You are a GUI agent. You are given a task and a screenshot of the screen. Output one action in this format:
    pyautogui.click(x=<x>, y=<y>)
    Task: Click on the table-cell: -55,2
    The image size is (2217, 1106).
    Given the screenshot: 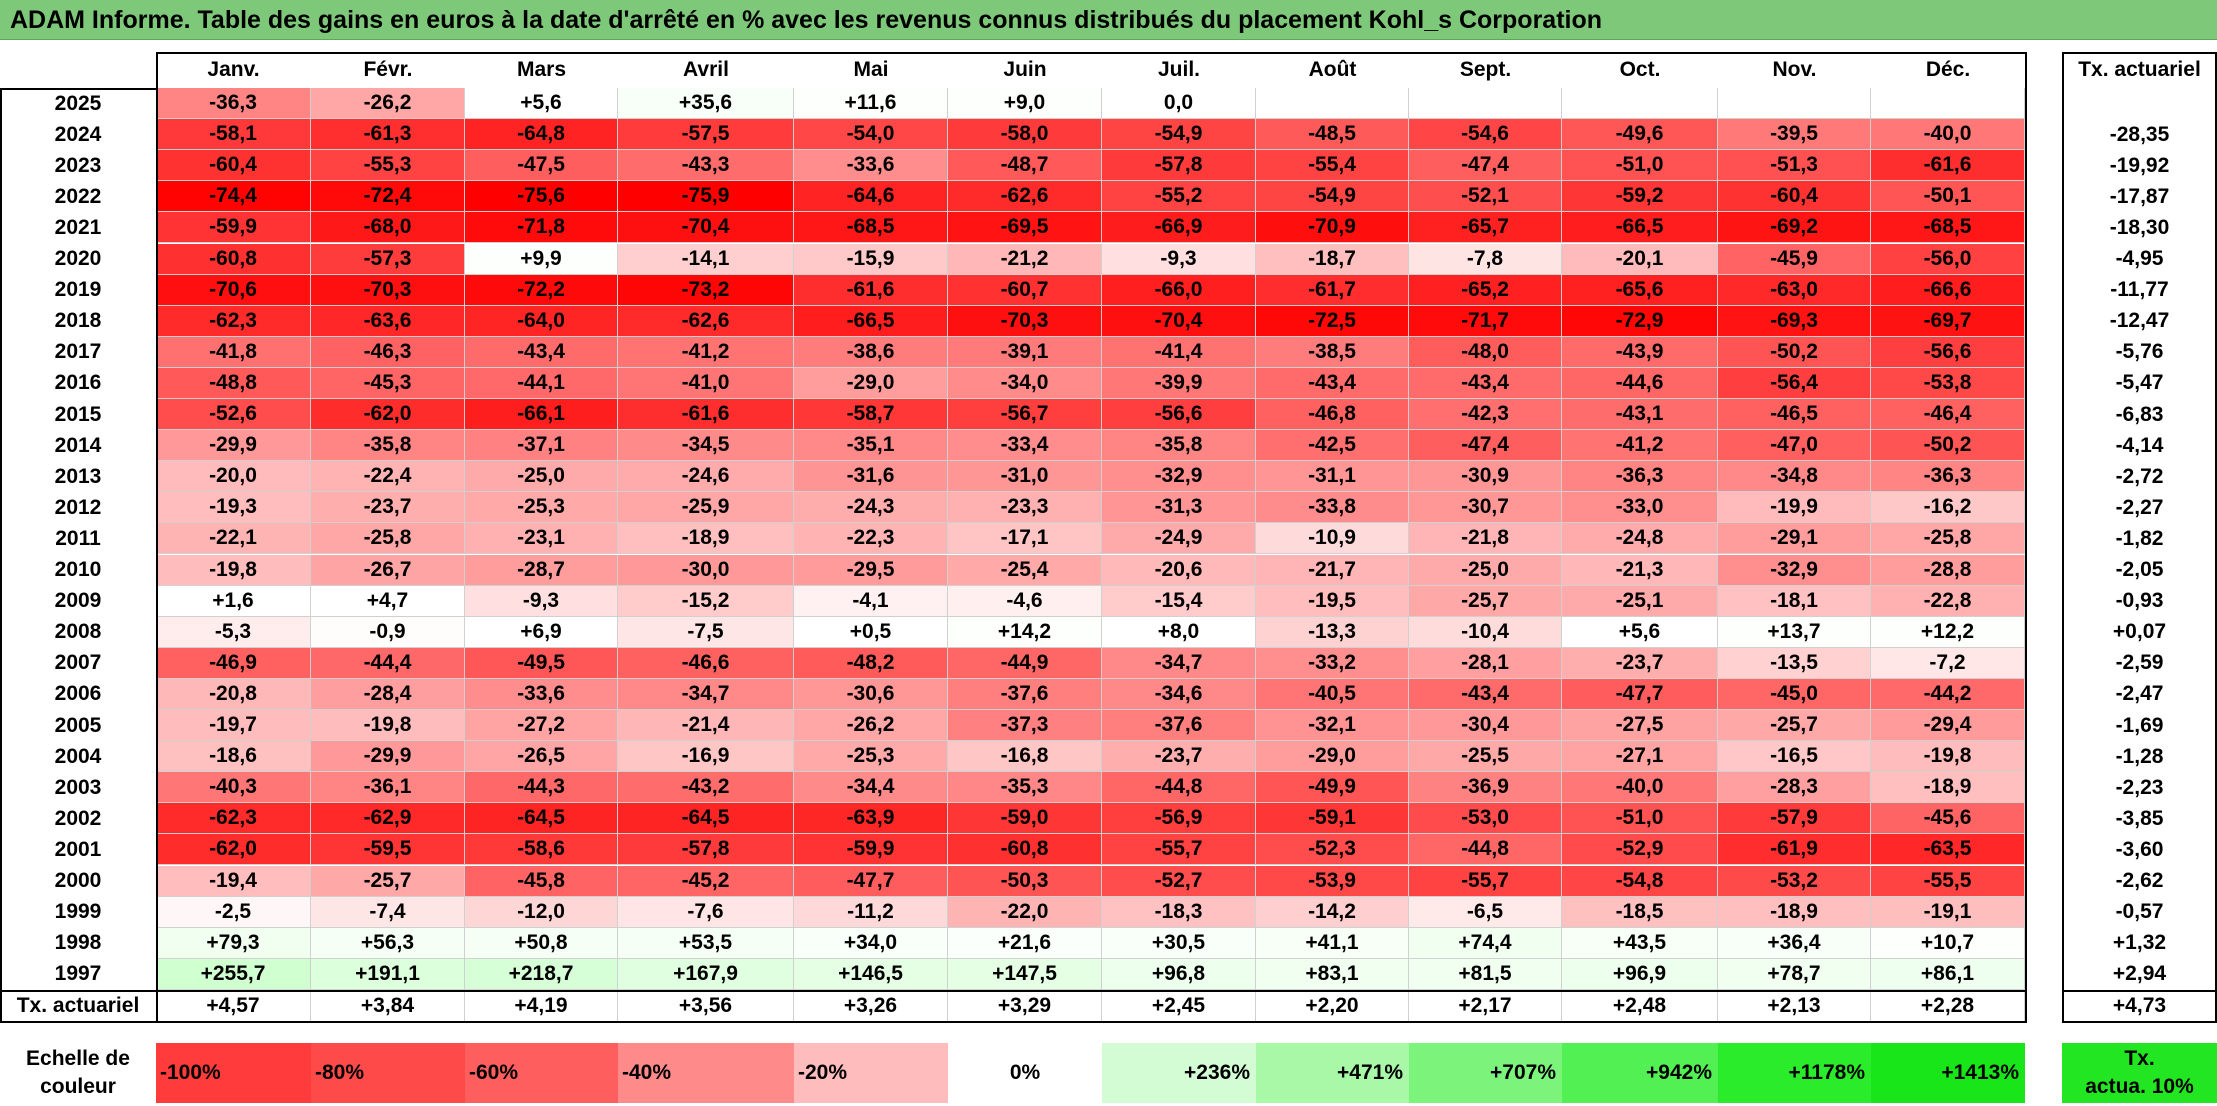 What is the action you would take?
    pyautogui.click(x=1179, y=197)
    